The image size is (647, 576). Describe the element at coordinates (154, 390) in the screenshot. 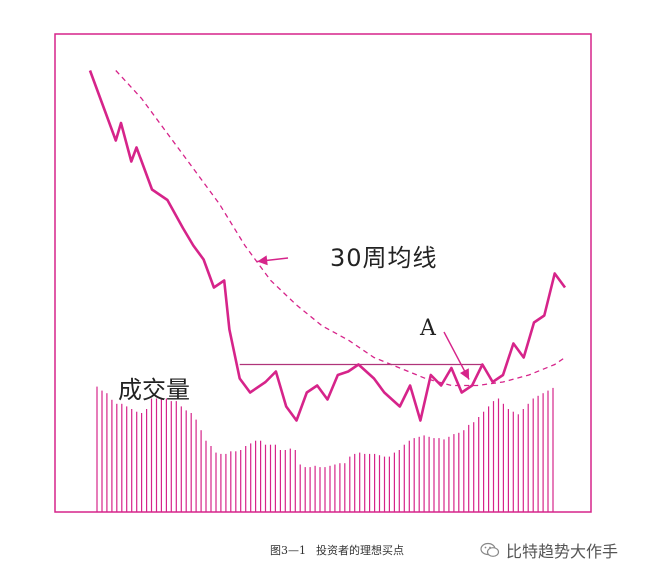

I see `volume-label: 成交量` at that location.